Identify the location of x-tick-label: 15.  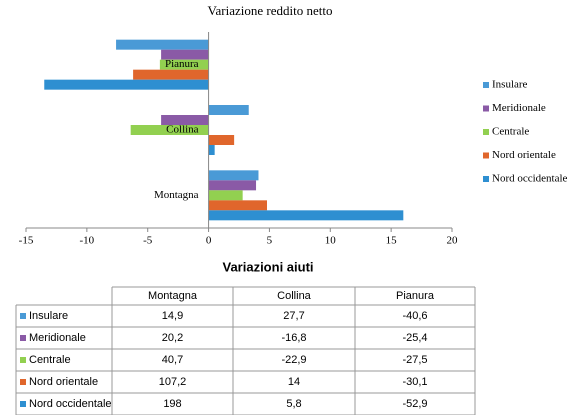
(392, 241).